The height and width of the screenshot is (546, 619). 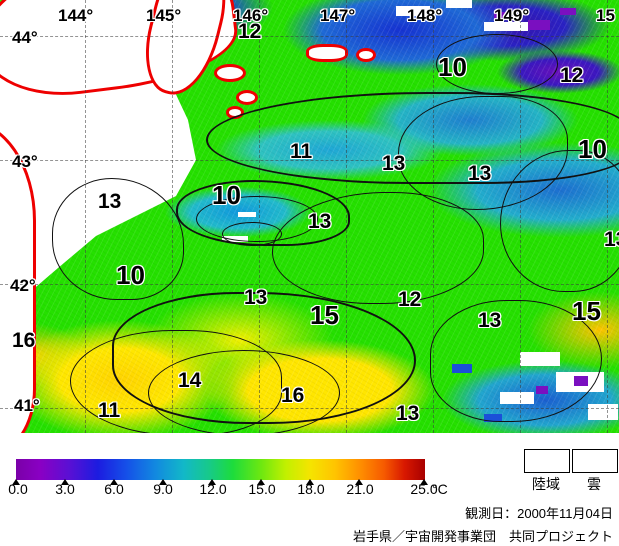 I want to click on colorbar-tick-label: 9.0, so click(x=163, y=489).